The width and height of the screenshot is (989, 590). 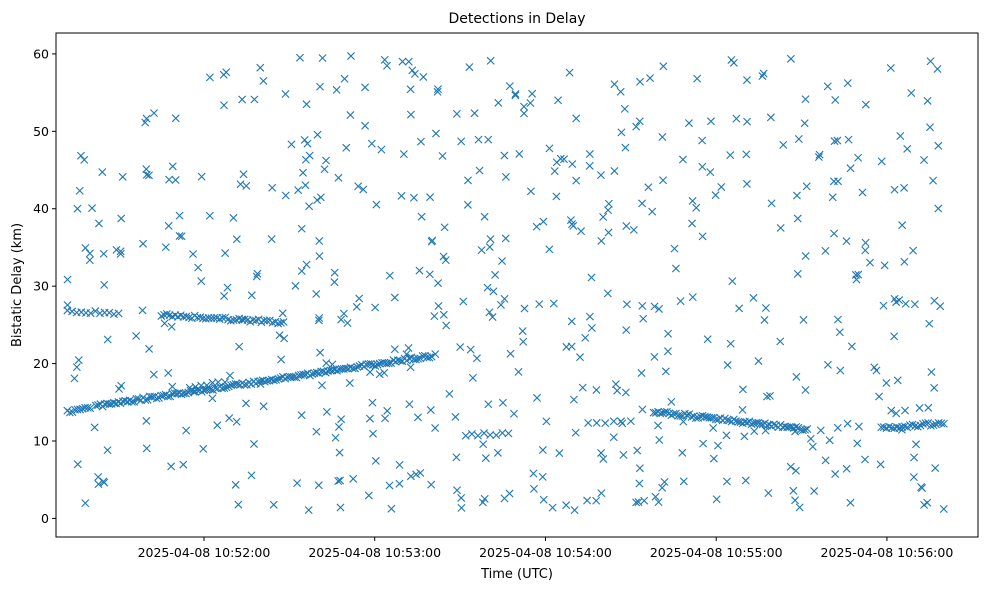 What do you see at coordinates (716, 552) in the screenshot?
I see `x-tick-label: 2025-04-08 10:55:00` at bounding box center [716, 552].